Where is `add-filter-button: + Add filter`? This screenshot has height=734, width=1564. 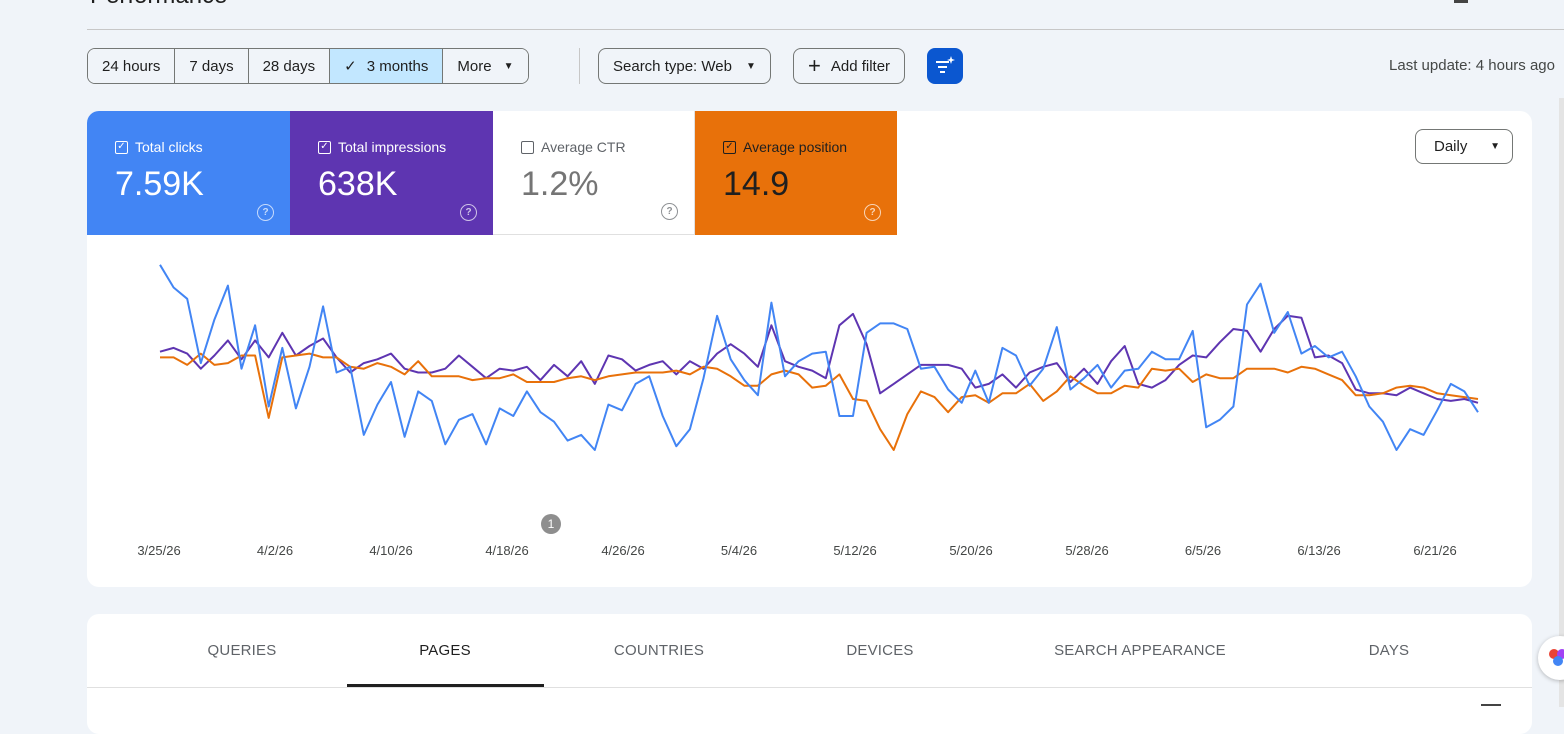 add-filter-button: + Add filter is located at coordinates (849, 66).